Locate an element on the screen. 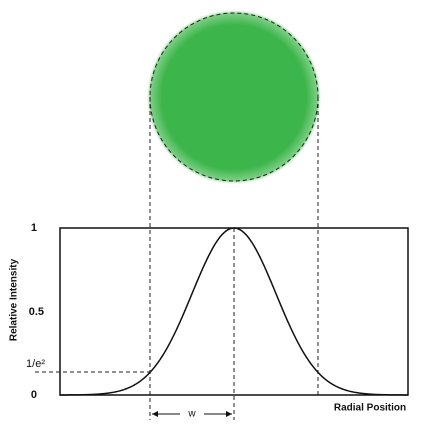 The height and width of the screenshot is (428, 428). tick-label: 1/e² is located at coordinates (35, 364).